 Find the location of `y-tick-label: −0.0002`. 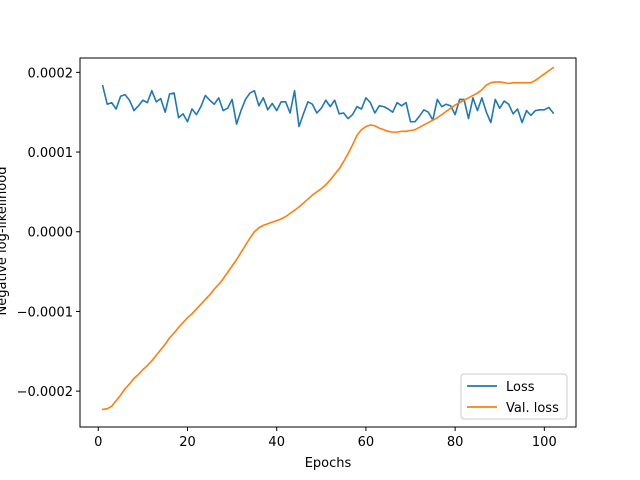

y-tick-label: −0.0002 is located at coordinates (45, 392).